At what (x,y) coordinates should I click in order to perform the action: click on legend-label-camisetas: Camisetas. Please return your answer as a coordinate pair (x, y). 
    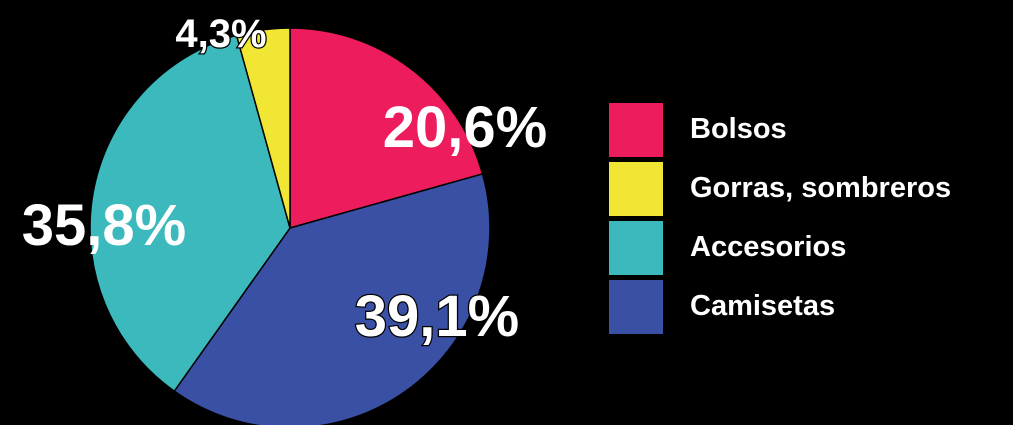
    Looking at the image, I should click on (763, 306).